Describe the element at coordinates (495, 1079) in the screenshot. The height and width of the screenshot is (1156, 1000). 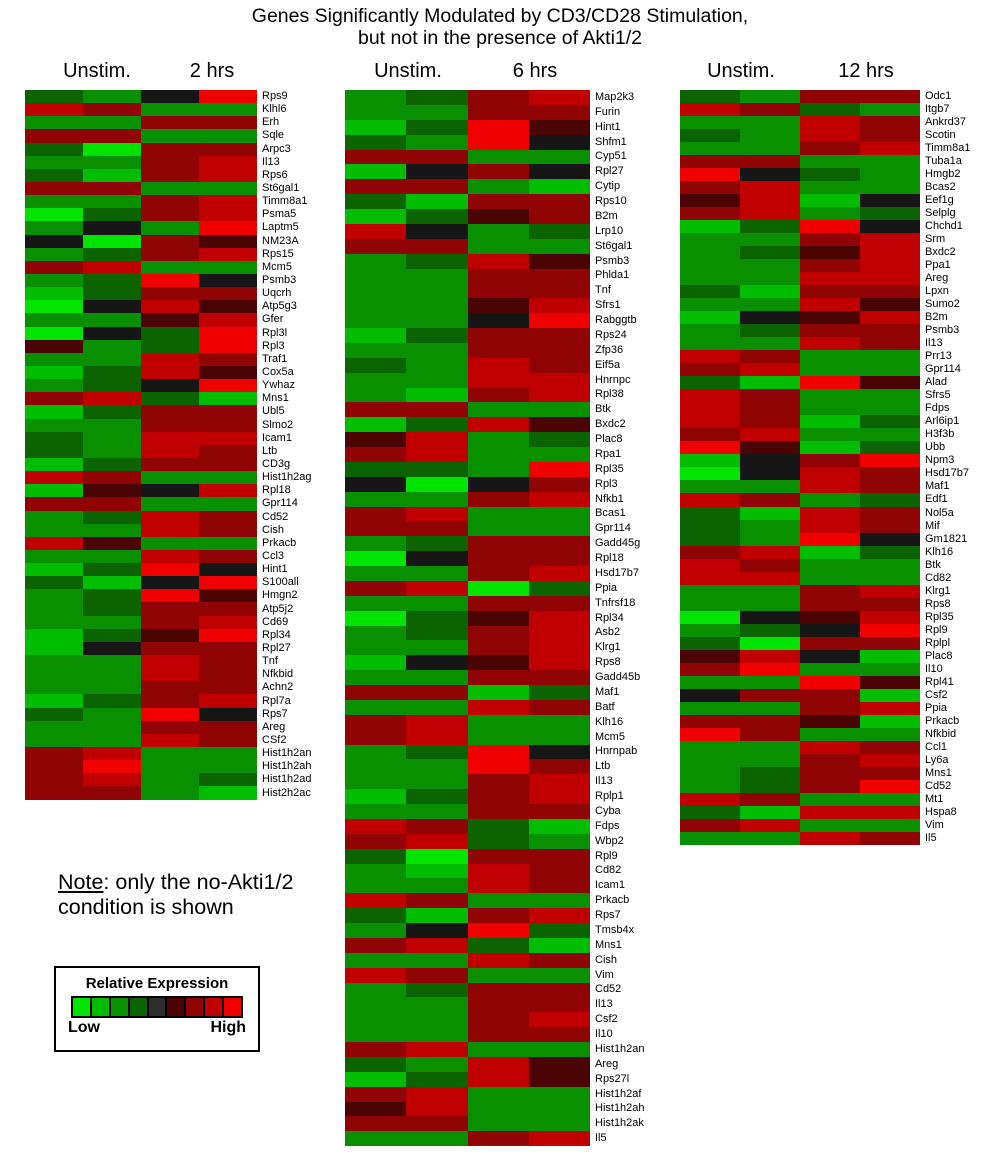
I see `heatmap-row: Rps27l` at that location.